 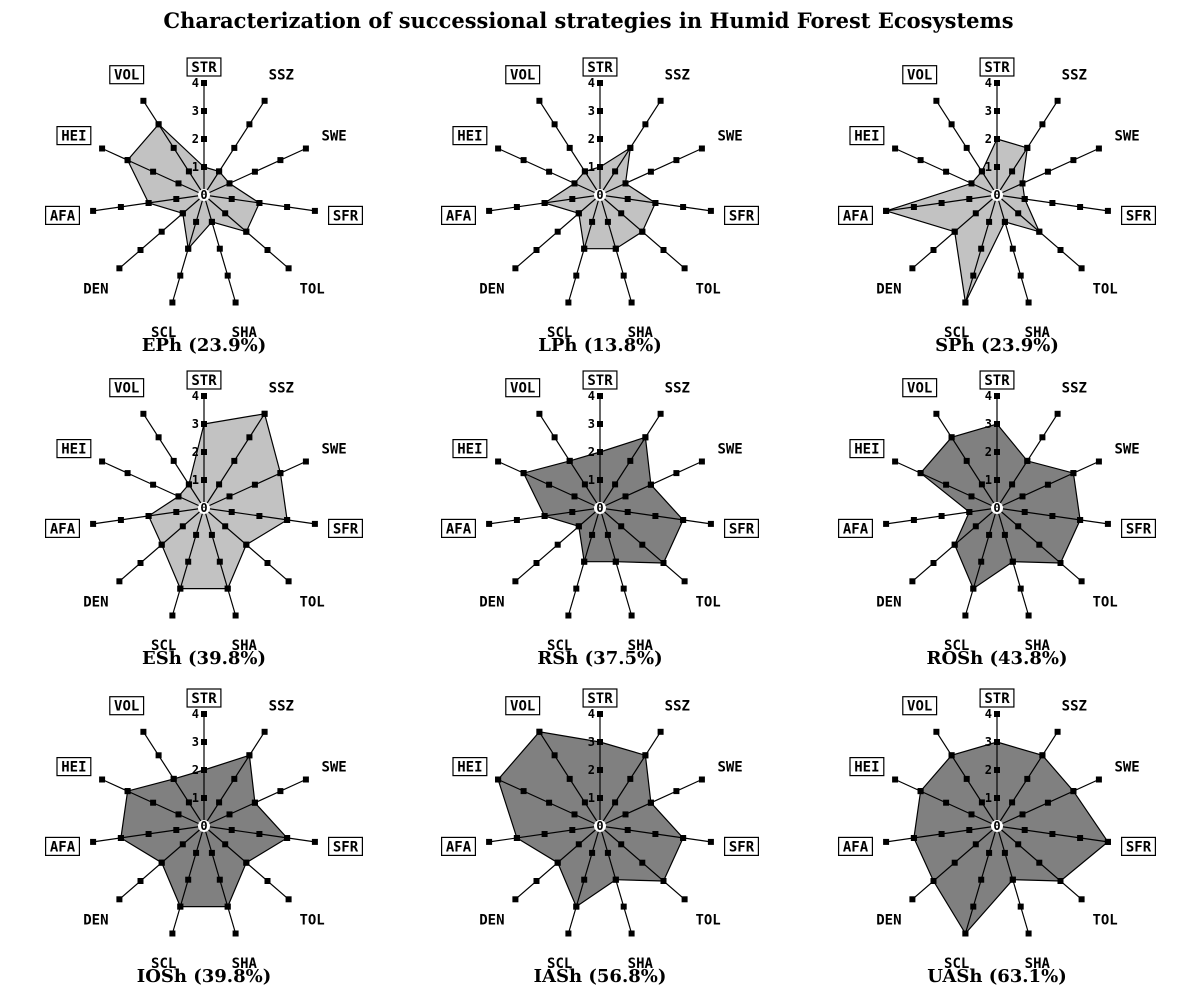 I want to click on axis-label-vol: VOL, so click(x=919, y=76).